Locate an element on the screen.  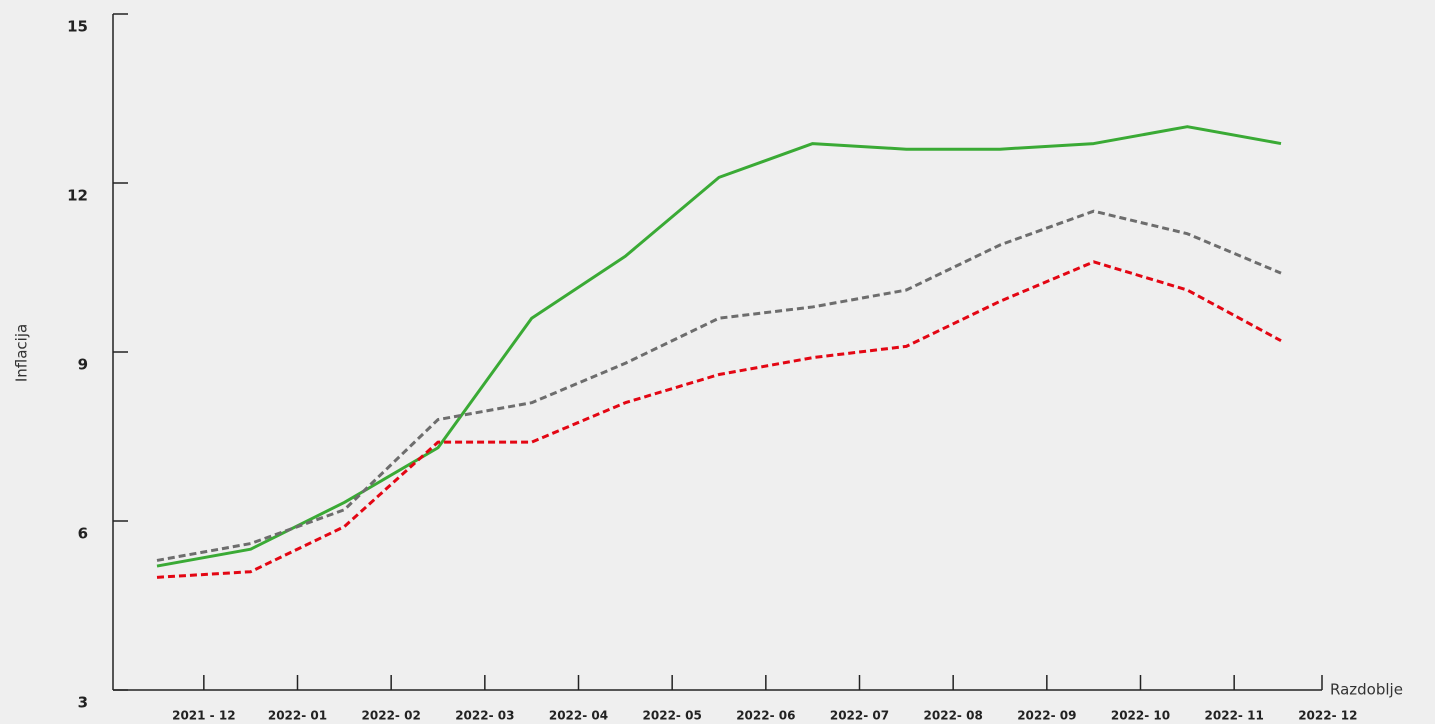
y-axis-label: Inflacija is located at coordinates (22, 353).